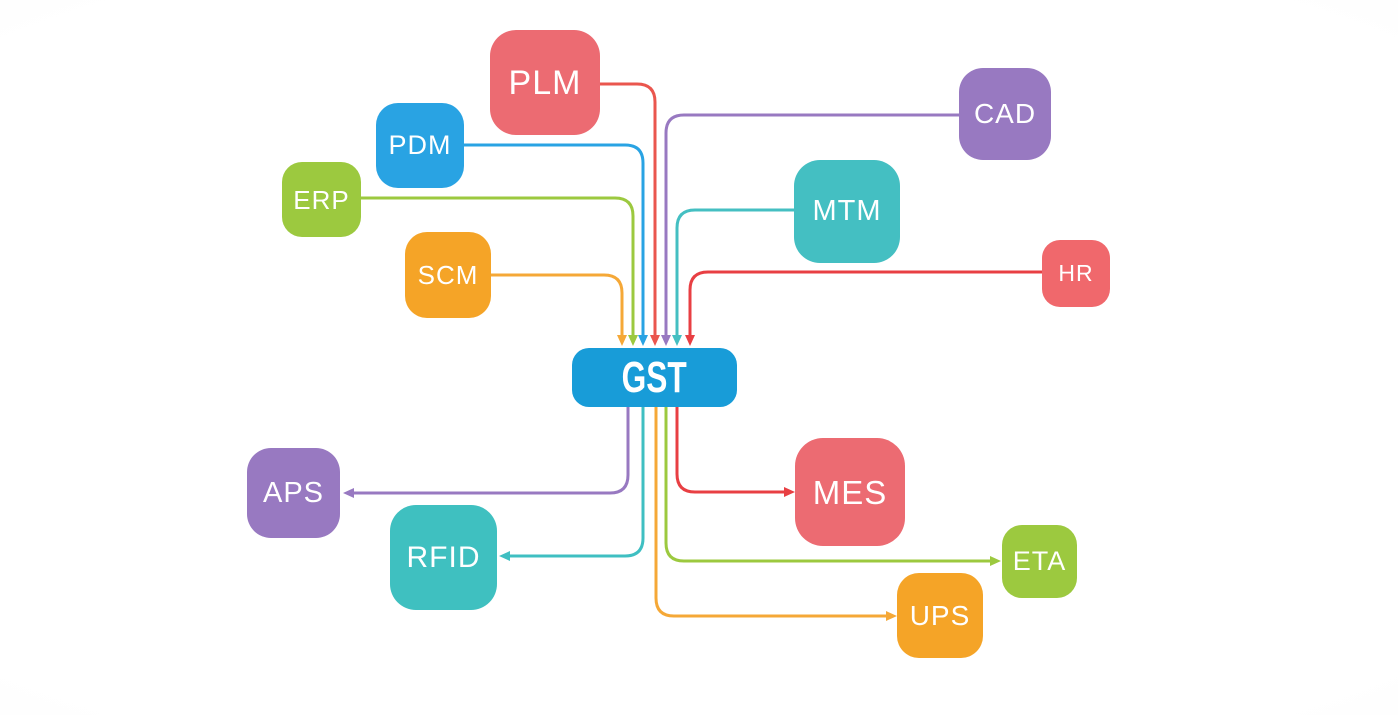 Image resolution: width=1398 pixels, height=715 pixels. I want to click on edge-gst-to-mes, so click(735, 451).